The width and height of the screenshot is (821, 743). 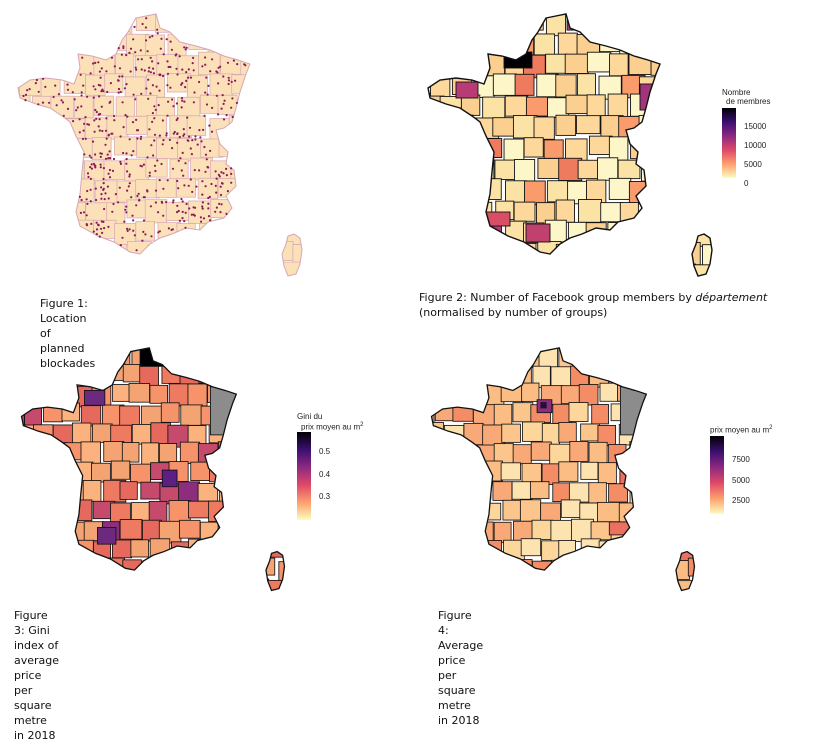 What do you see at coordinates (743, 183) in the screenshot?
I see `legend-tick: 0` at bounding box center [743, 183].